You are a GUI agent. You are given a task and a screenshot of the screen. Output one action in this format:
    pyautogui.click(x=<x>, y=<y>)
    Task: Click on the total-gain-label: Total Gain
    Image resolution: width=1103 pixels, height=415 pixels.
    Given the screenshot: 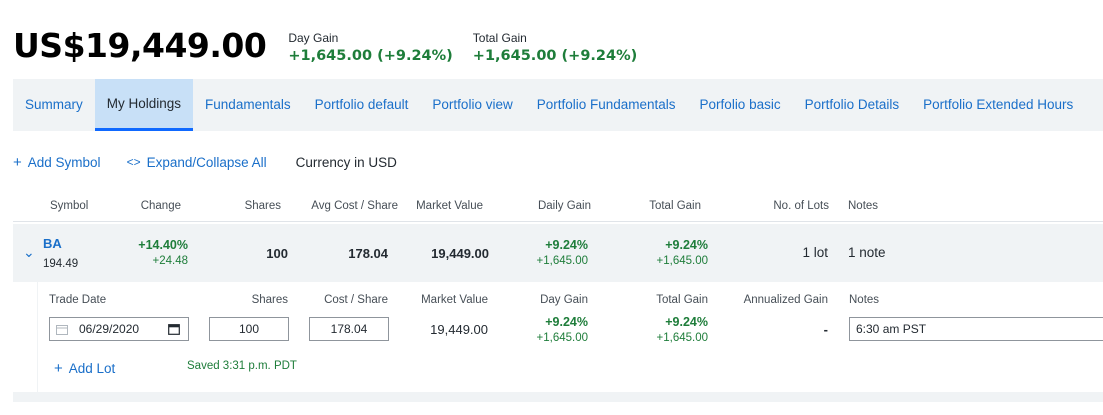 What is the action you would take?
    pyautogui.click(x=499, y=38)
    